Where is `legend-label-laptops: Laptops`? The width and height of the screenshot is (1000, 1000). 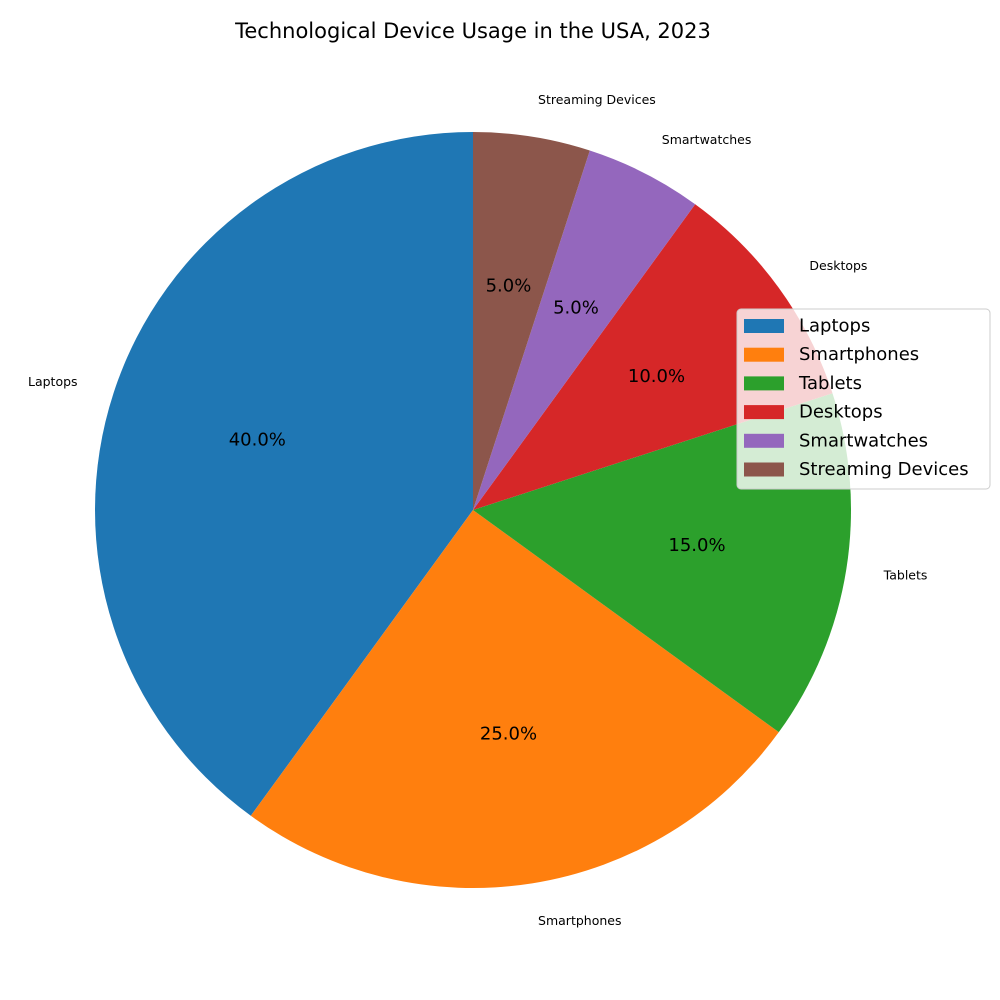
legend-label-laptops: Laptops is located at coordinates (834, 326).